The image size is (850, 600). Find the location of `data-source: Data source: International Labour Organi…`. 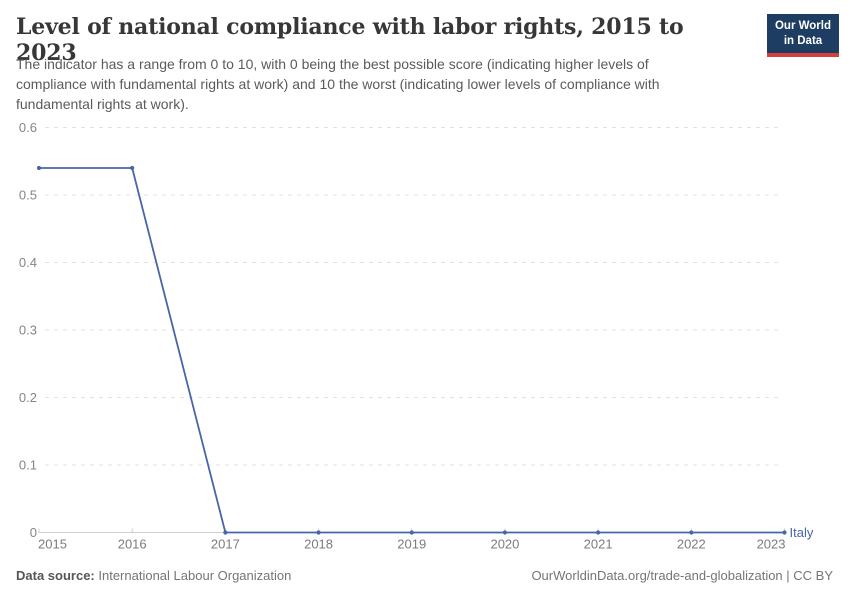

data-source: Data source: International Labour Organi… is located at coordinates (153, 575).